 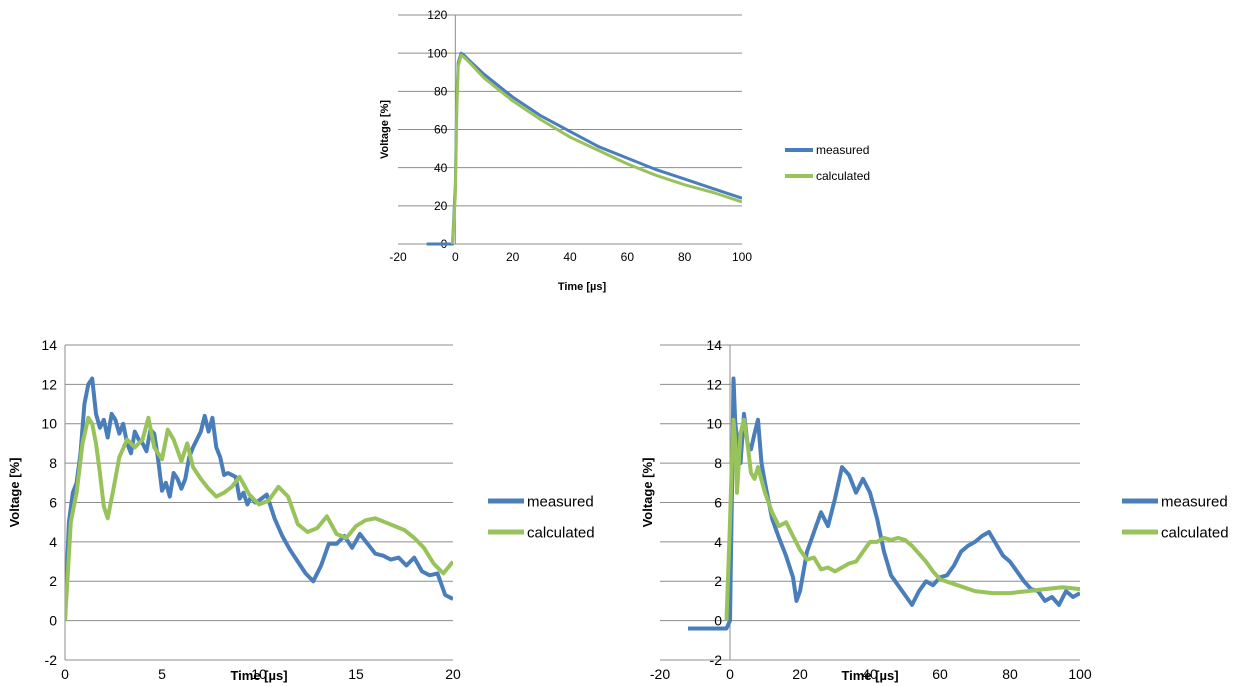 I want to click on y-tick-label: 40, so click(x=441, y=168).